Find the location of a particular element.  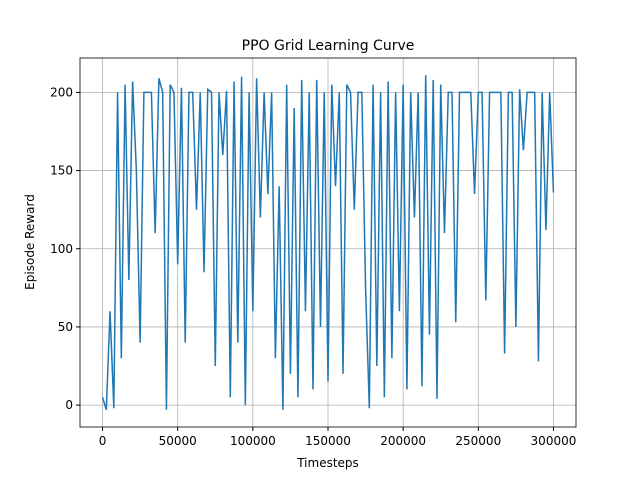

x-tick-label: 150000 is located at coordinates (328, 441).